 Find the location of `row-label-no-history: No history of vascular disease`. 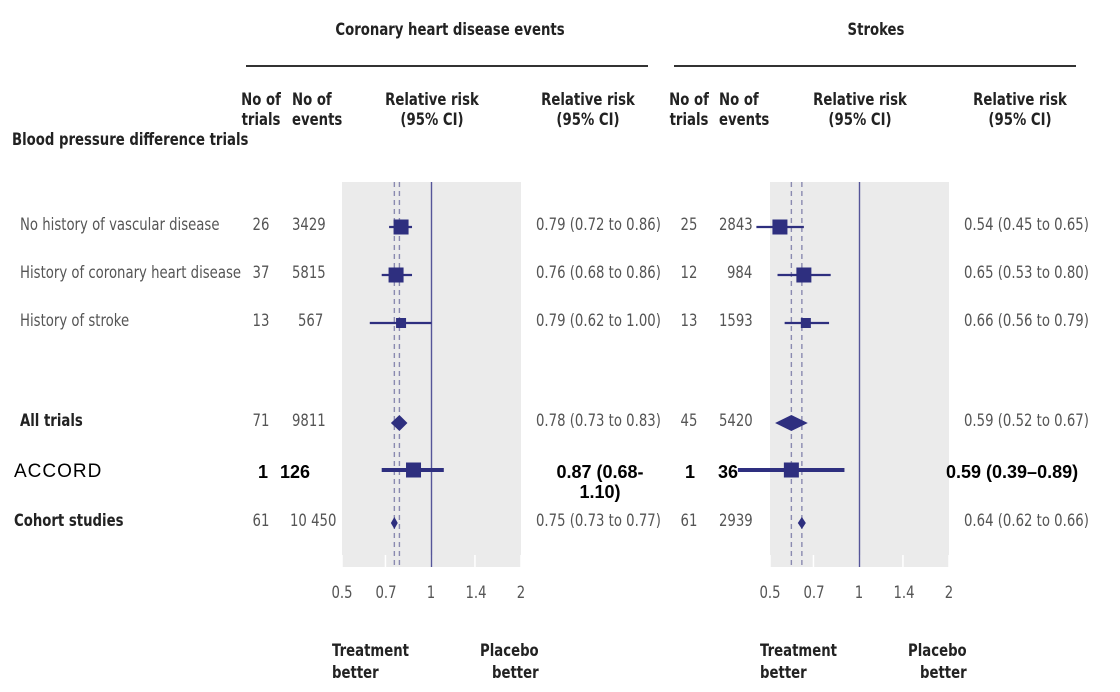

row-label-no-history: No history of vascular disease is located at coordinates (120, 225).